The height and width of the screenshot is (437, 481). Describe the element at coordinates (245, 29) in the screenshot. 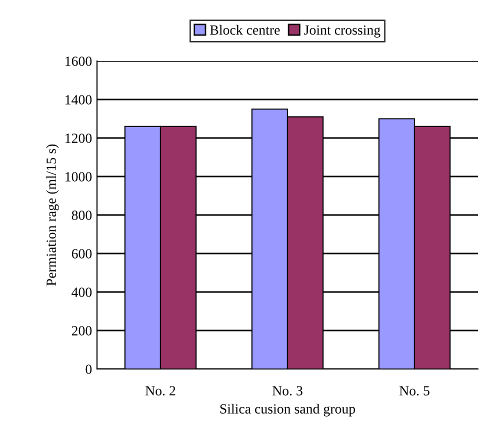

I see `legend-label: Block centre` at that location.